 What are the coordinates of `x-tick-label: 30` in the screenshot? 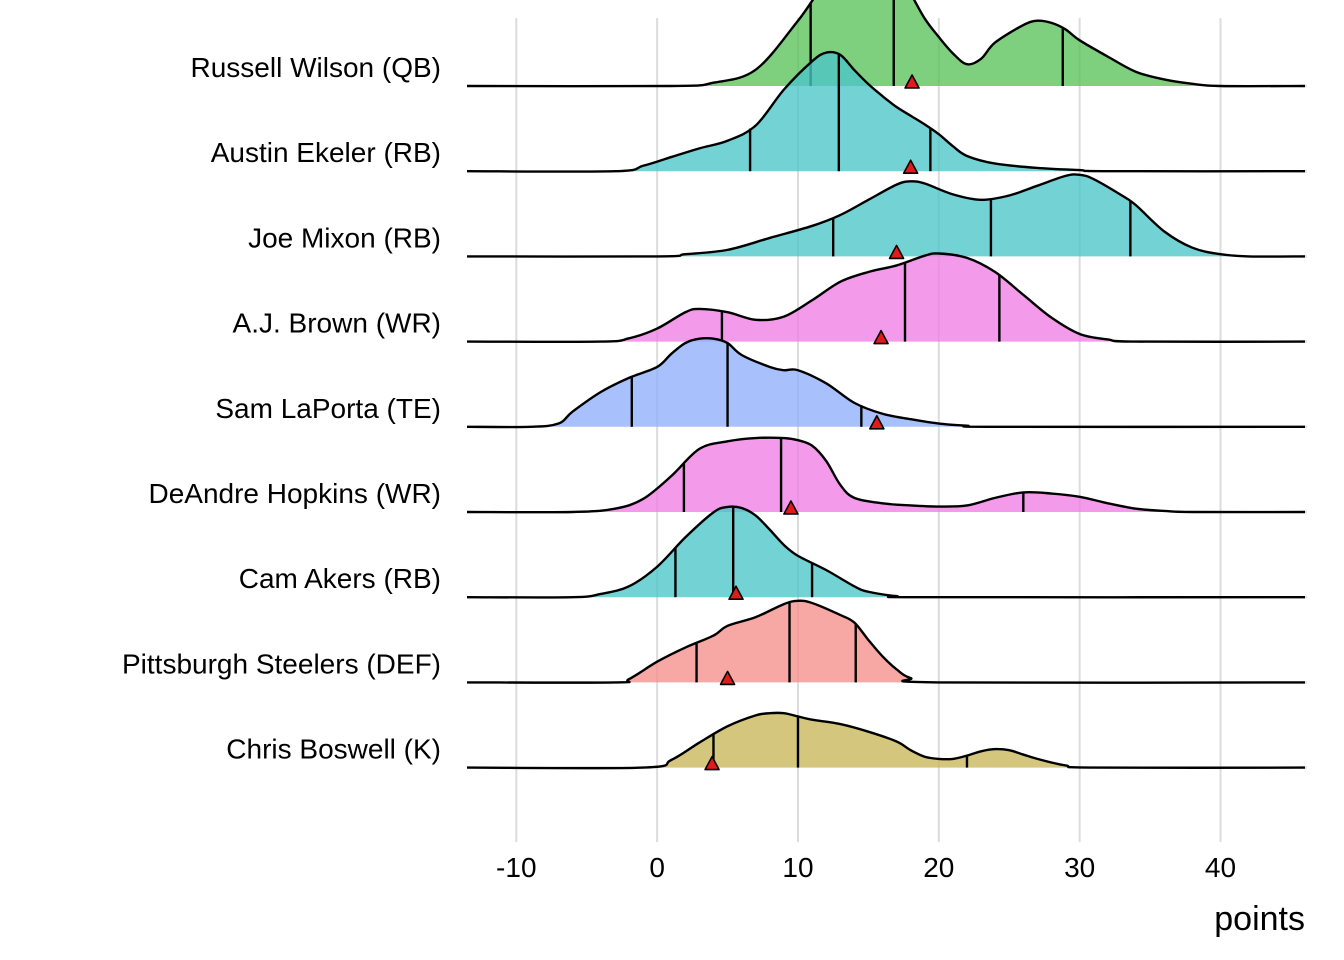 It's located at (1079, 867).